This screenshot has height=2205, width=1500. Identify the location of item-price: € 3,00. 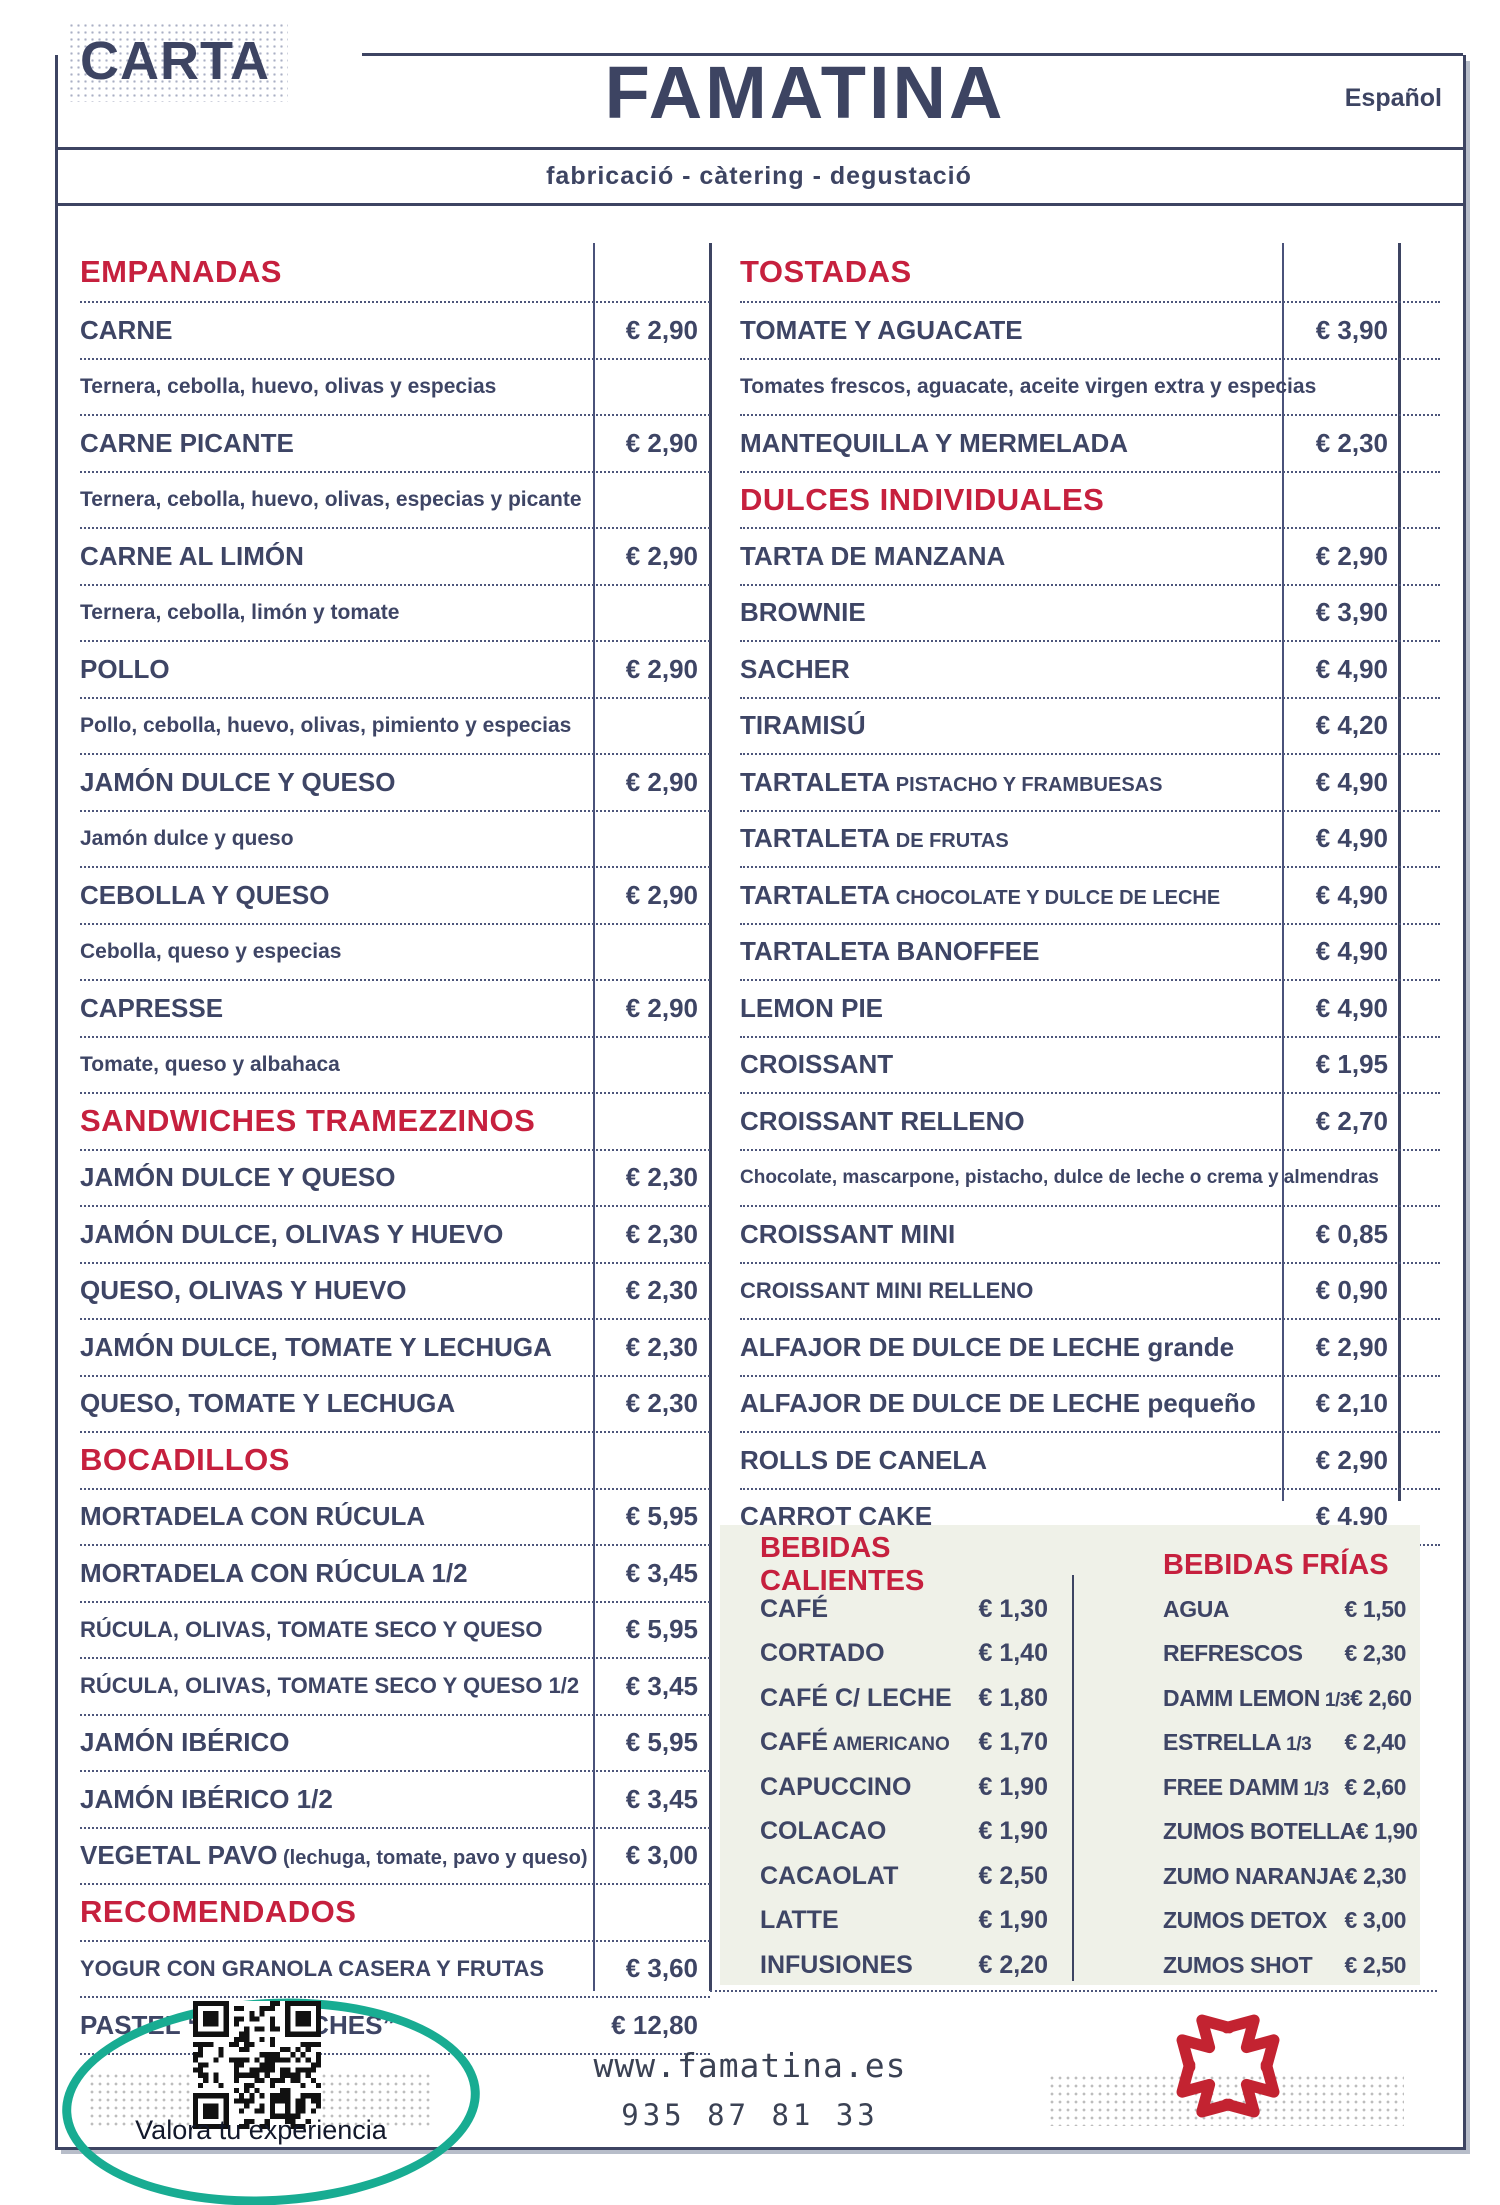
(661, 1855).